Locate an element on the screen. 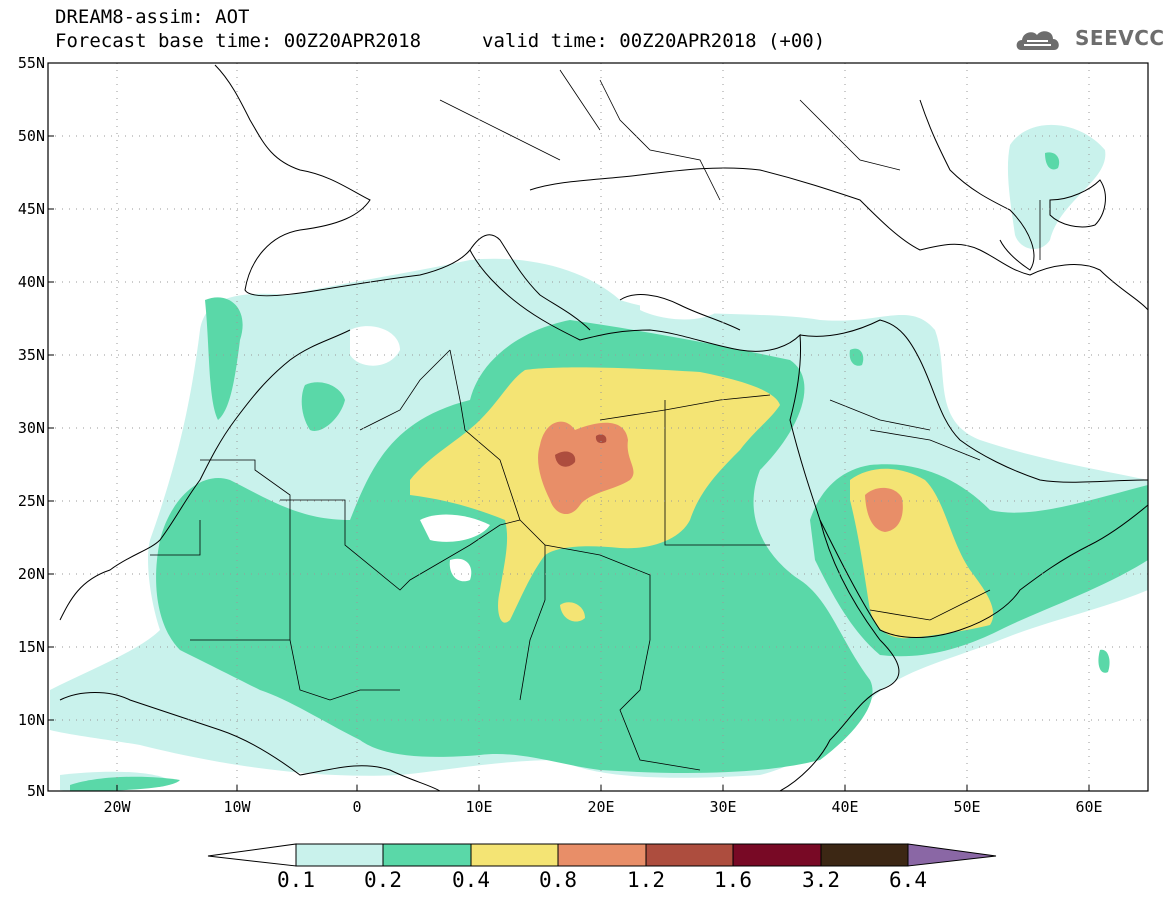 The height and width of the screenshot is (905, 1165). colorbar-label-1.2: 1.2 is located at coordinates (646, 880).